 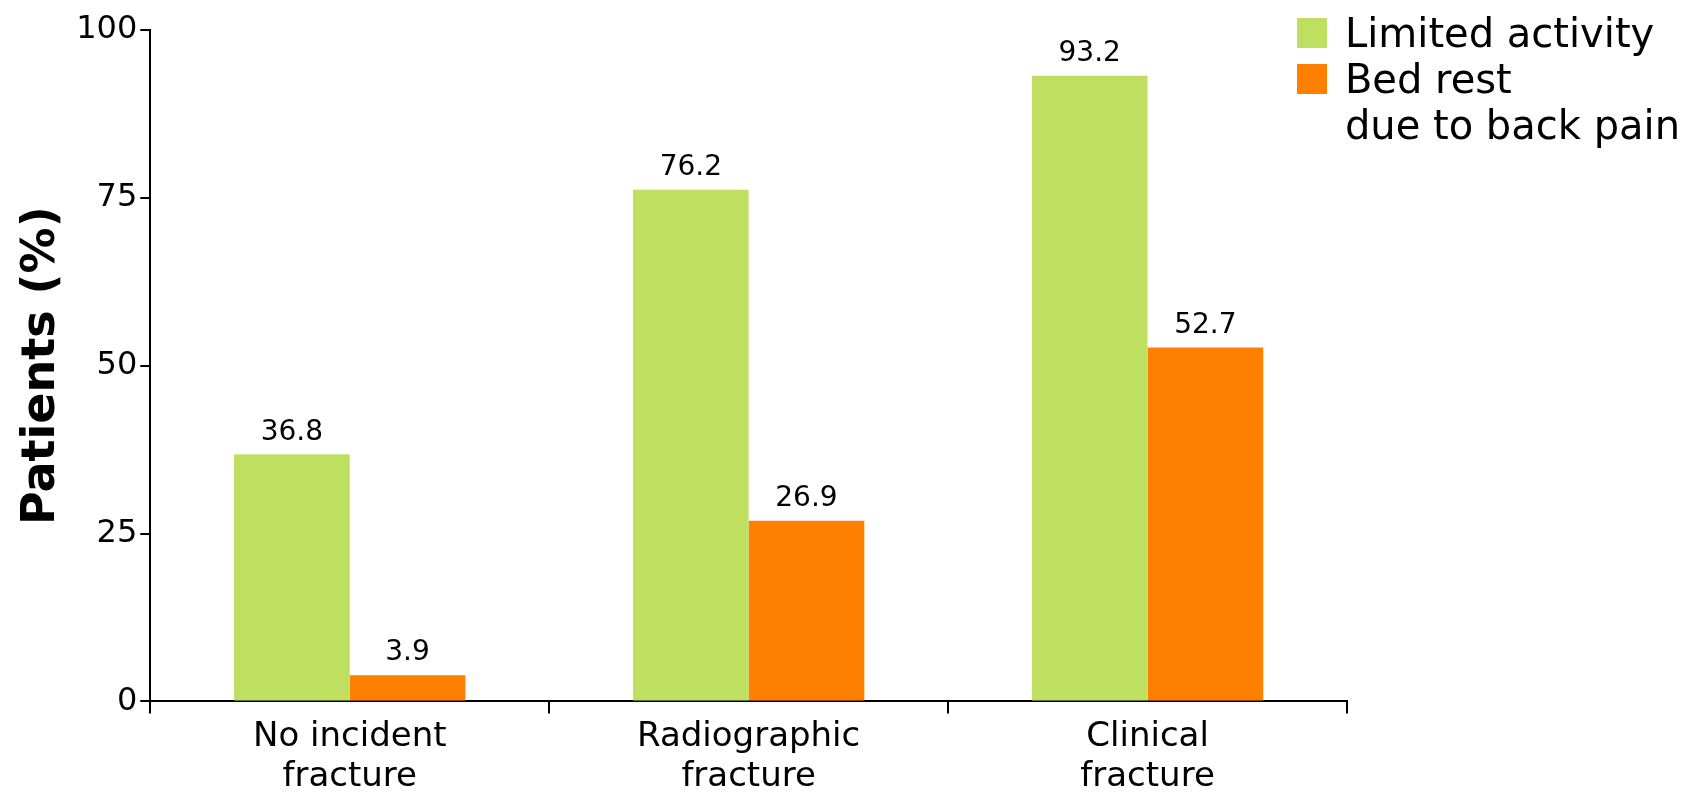 What do you see at coordinates (117, 195) in the screenshot?
I see `y-tick-label: 75` at bounding box center [117, 195].